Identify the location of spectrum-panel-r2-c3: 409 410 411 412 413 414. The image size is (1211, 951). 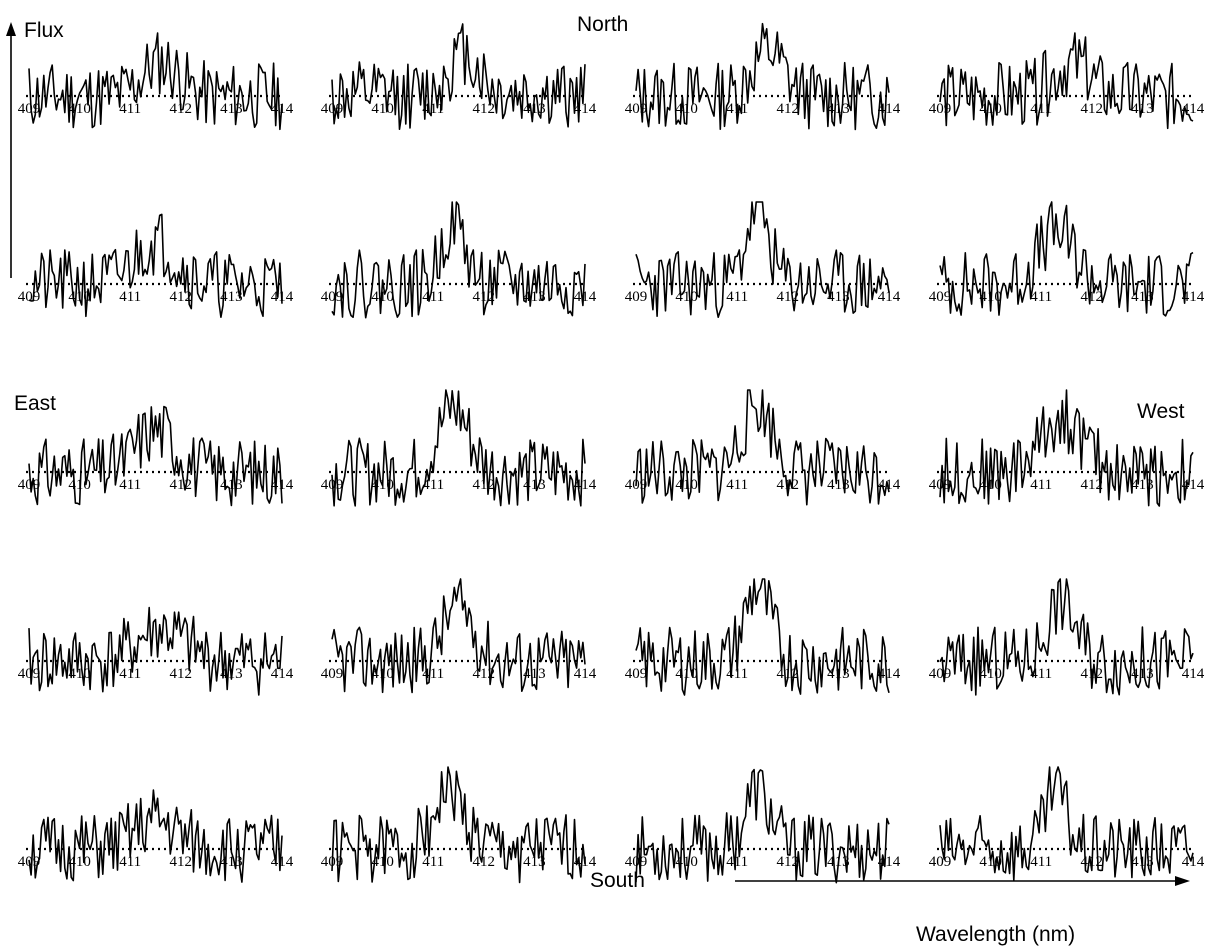
(763, 259).